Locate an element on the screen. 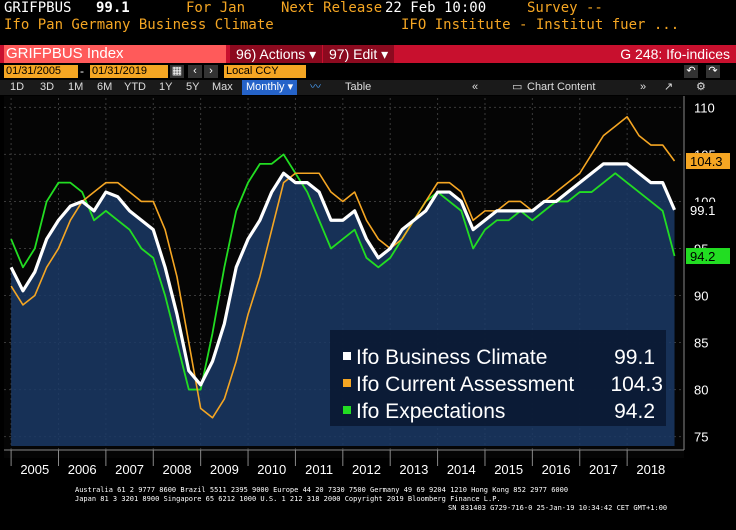  x-tick-label: 2018 is located at coordinates (650, 469).